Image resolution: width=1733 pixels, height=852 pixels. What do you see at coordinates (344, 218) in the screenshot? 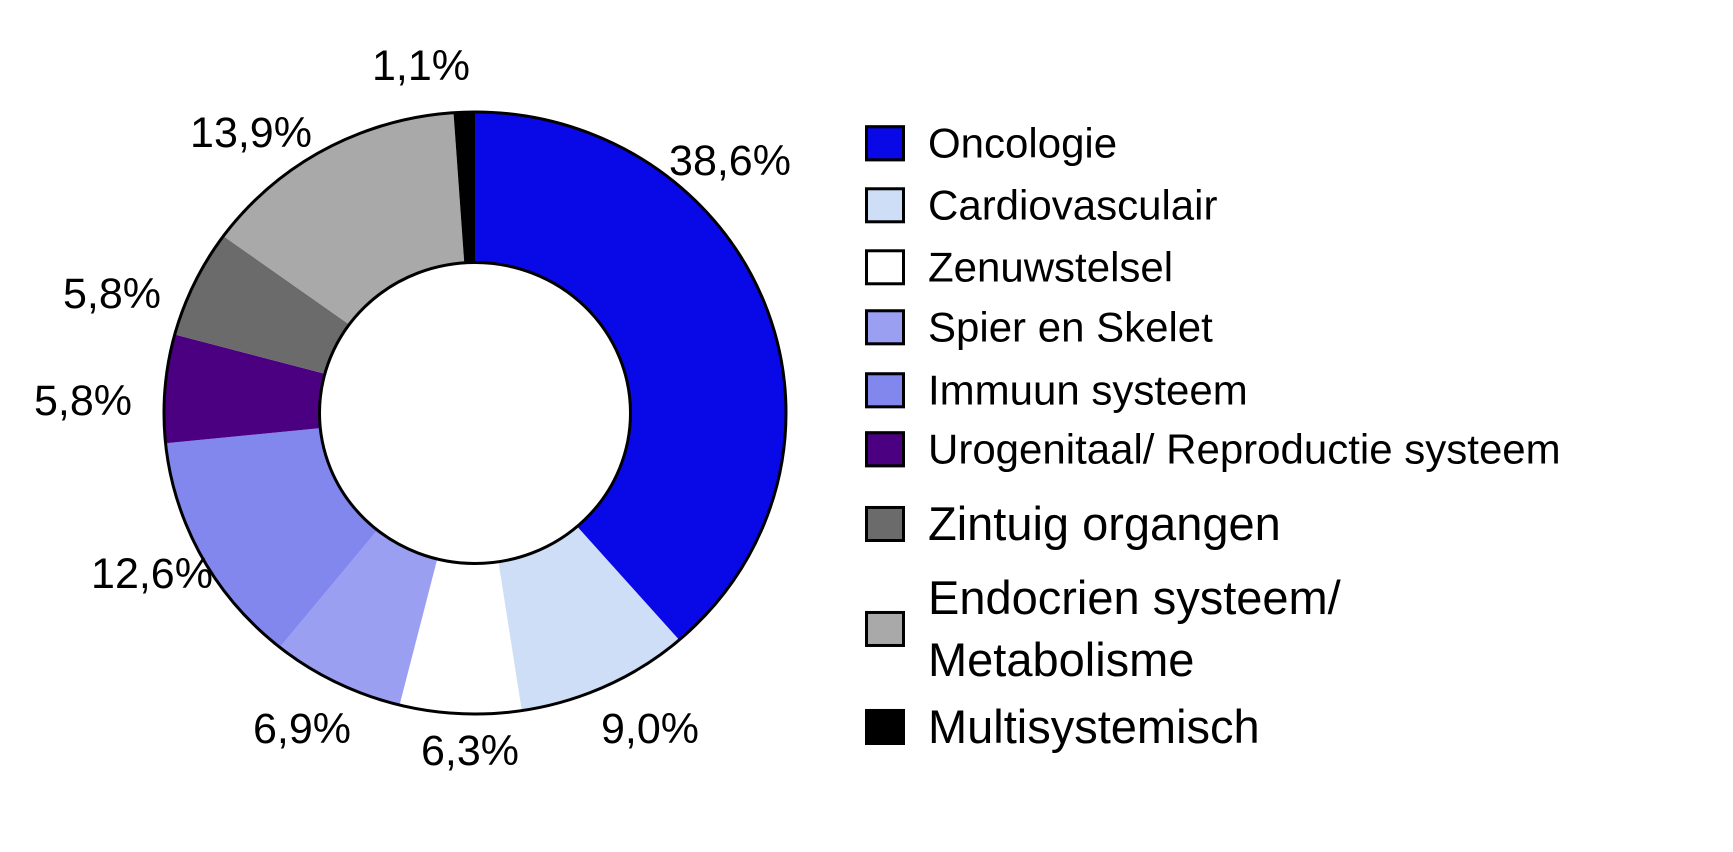
I see `slice-endocrien-systeem-metabolisme` at bounding box center [344, 218].